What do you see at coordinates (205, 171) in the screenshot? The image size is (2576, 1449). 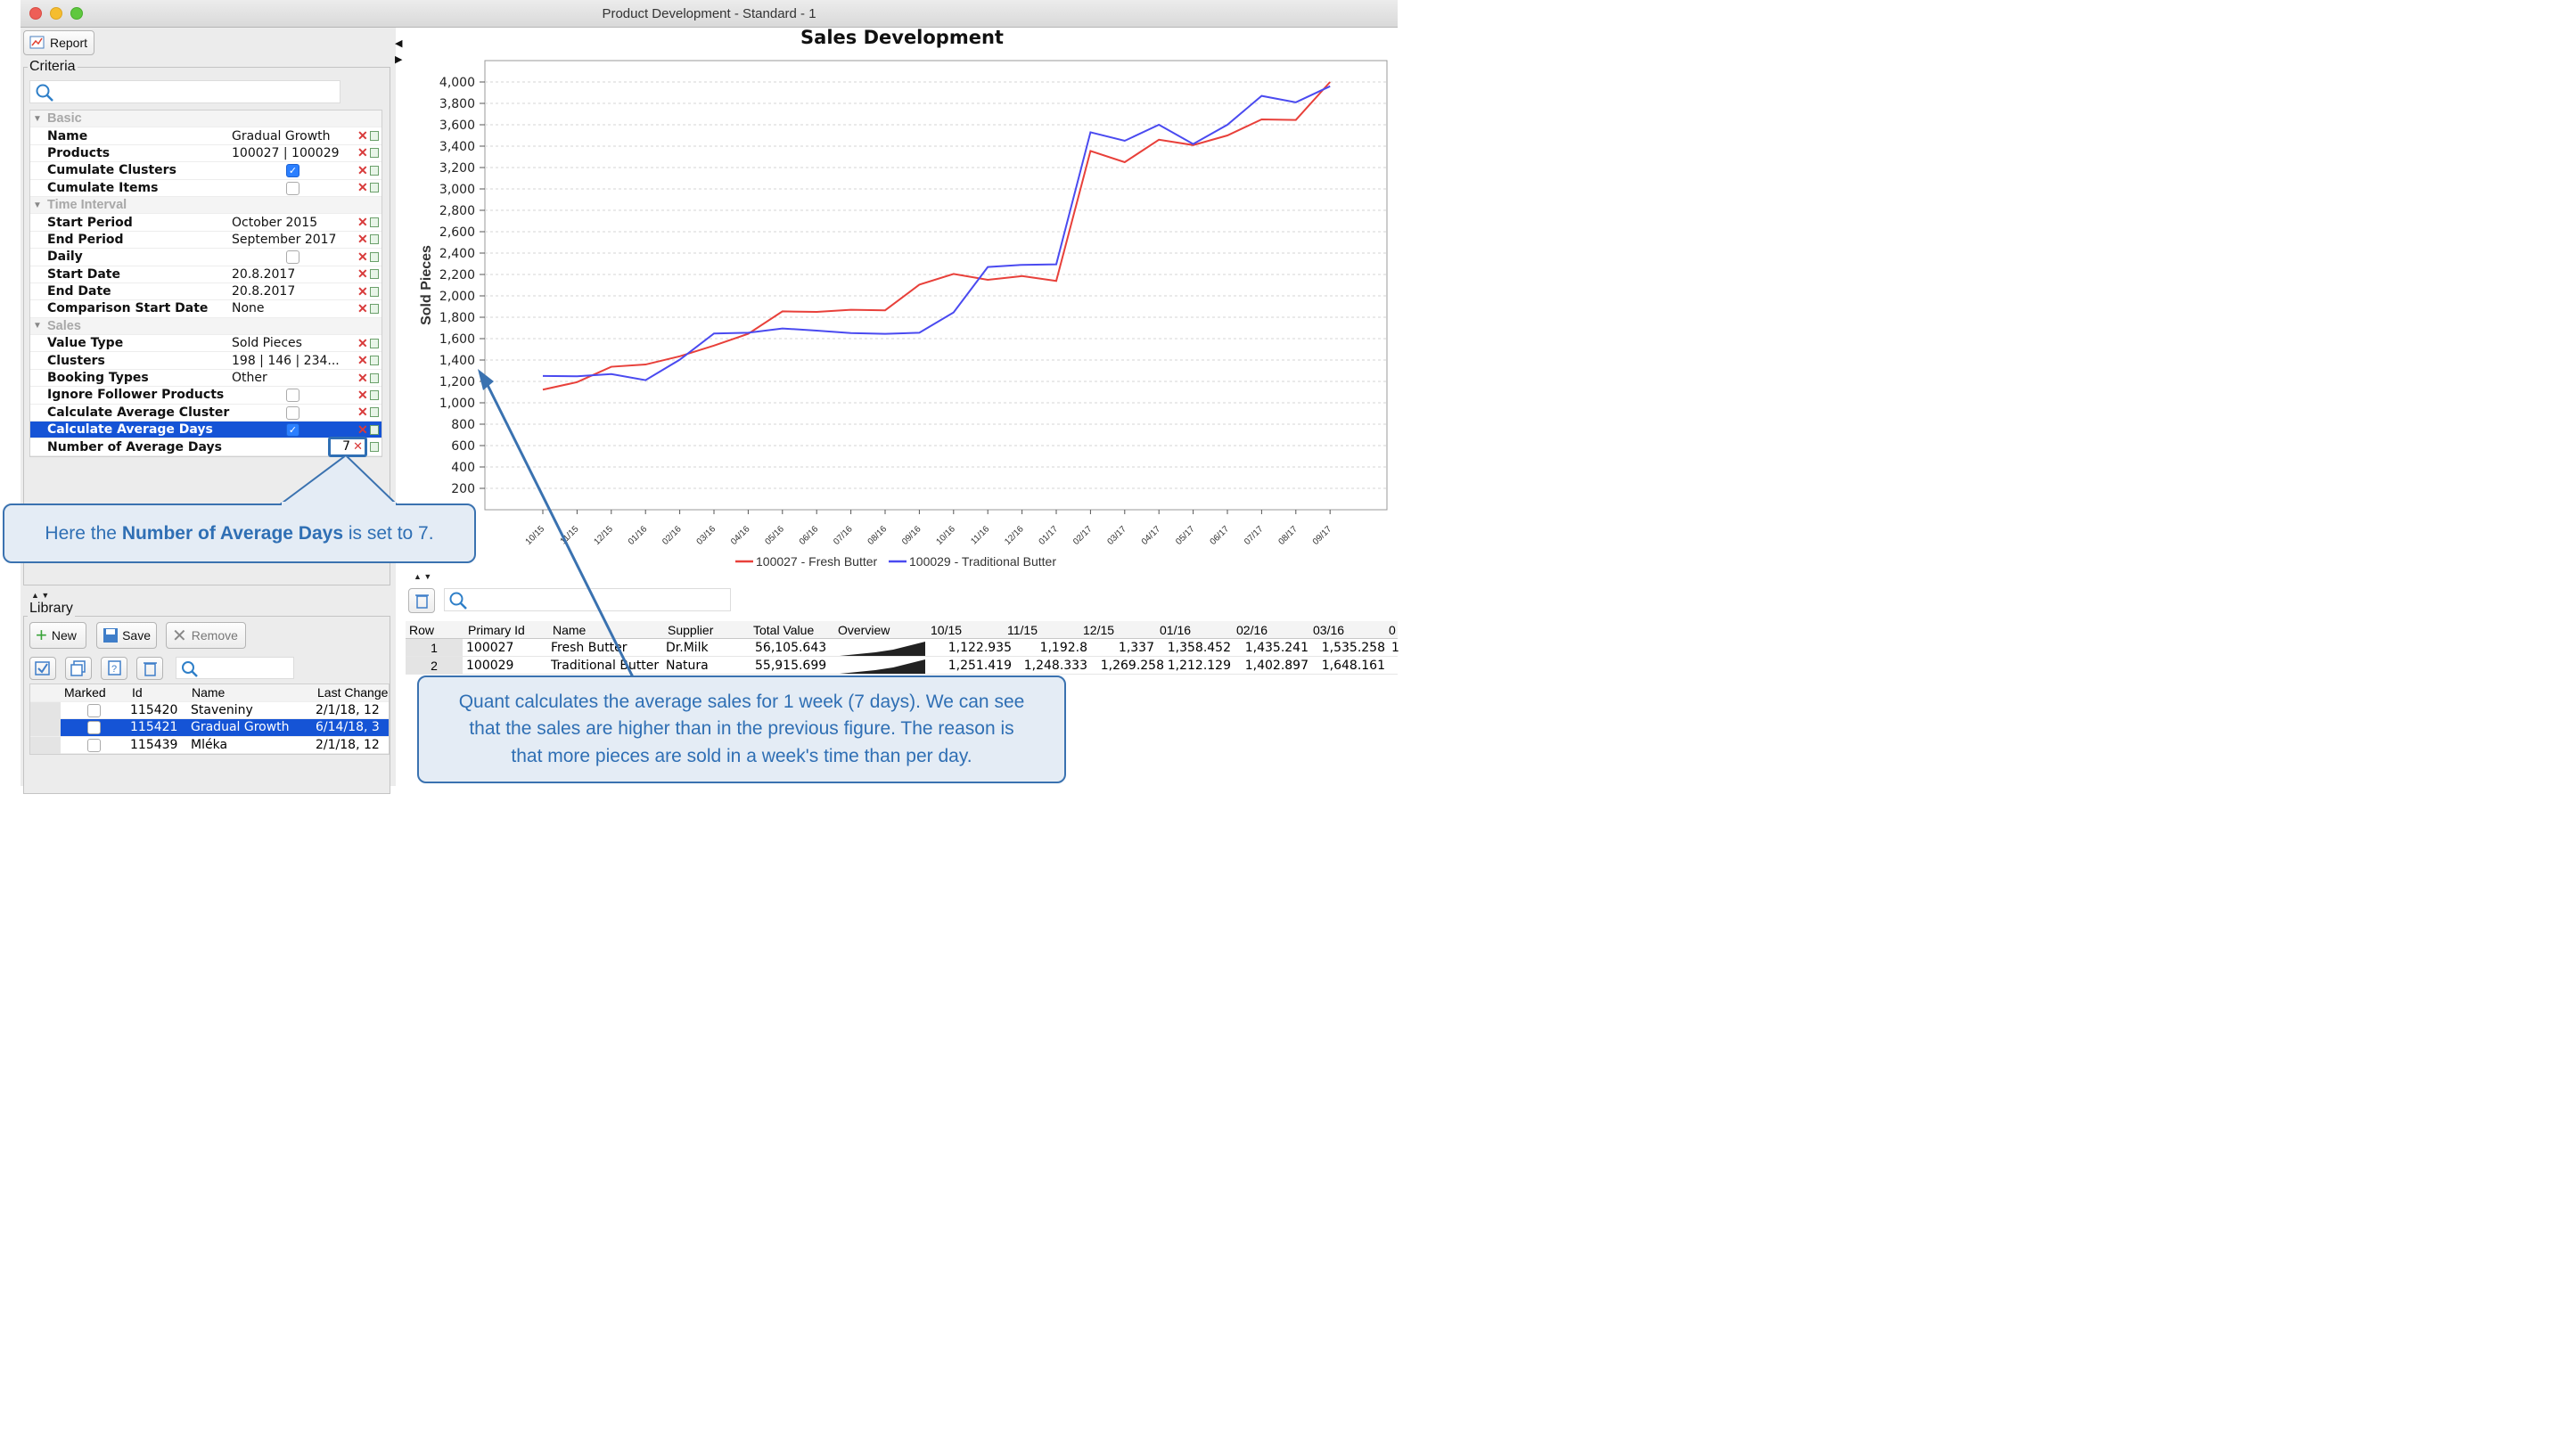 I see `prop-row-cumulate-clusters: Cumulate Clusters ✓ ✕` at bounding box center [205, 171].